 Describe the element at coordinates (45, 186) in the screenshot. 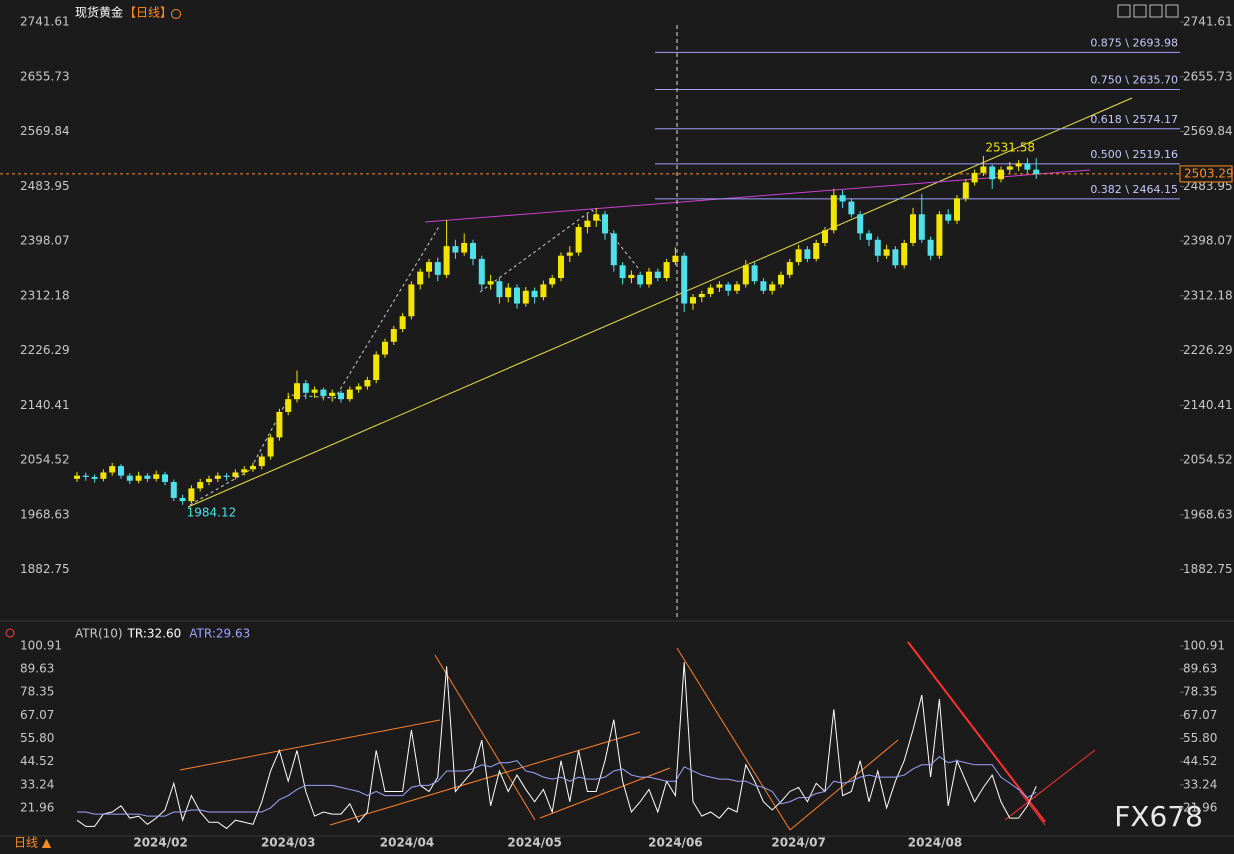

I see `y-tick-label: 2483.95` at that location.